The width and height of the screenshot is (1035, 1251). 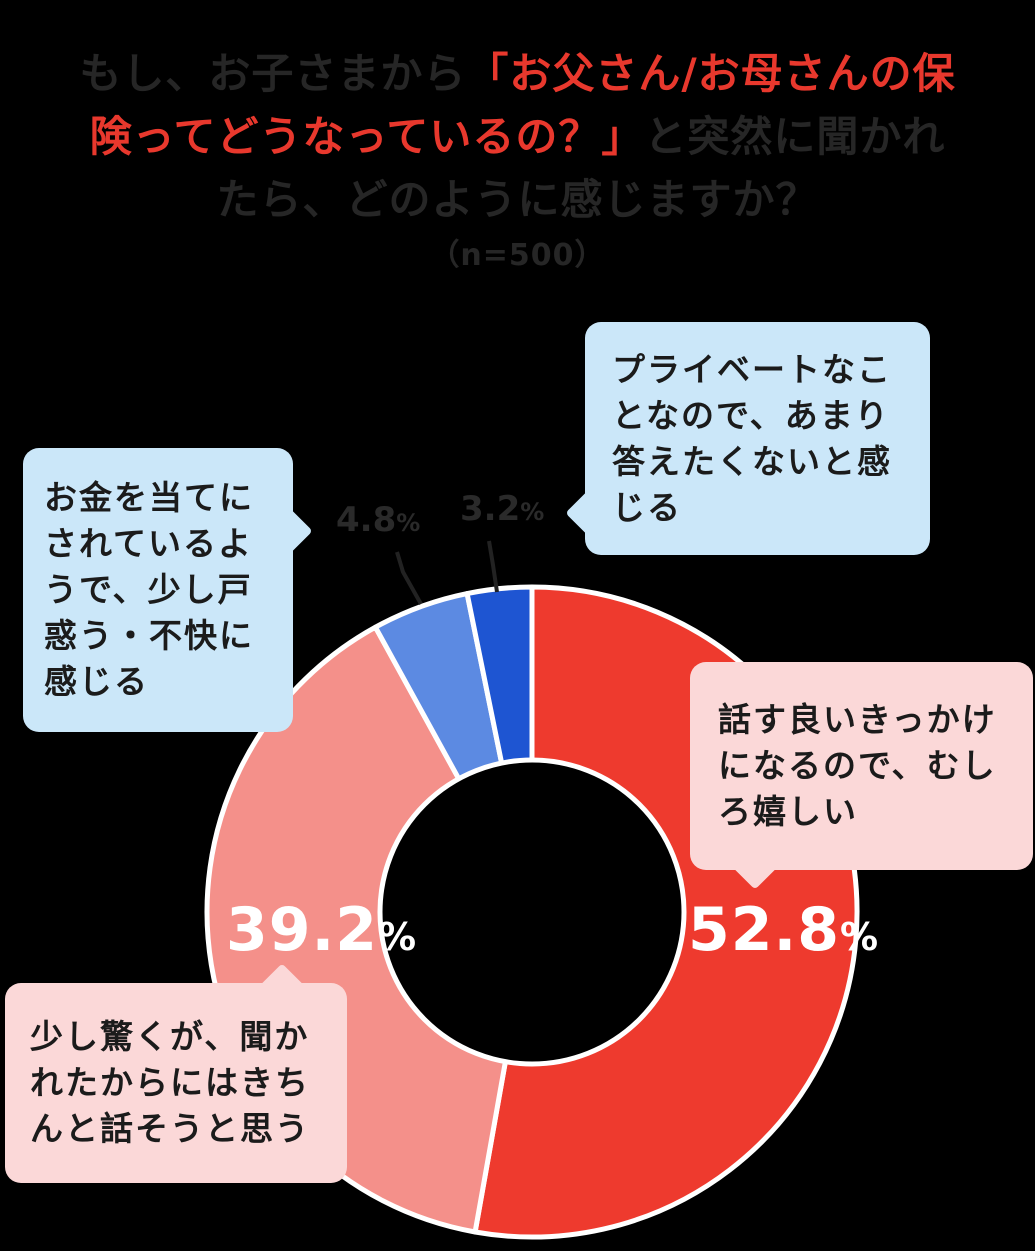 What do you see at coordinates (857, 765) in the screenshot?
I see `callout-text: 話す良いきっかけになるので、むしろ嬉しい` at bounding box center [857, 765].